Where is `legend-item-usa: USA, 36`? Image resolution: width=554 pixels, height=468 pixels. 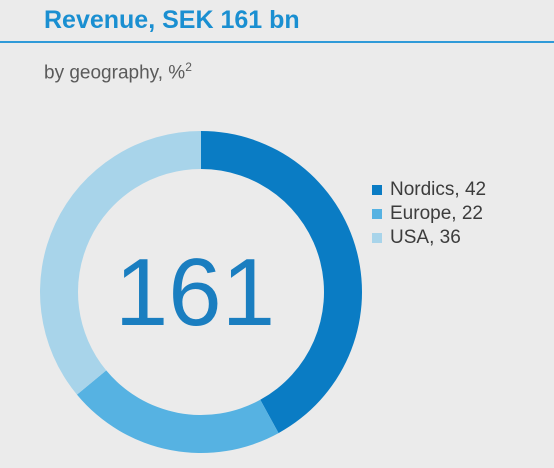 legend-item-usa: USA, 36 is located at coordinates (429, 238).